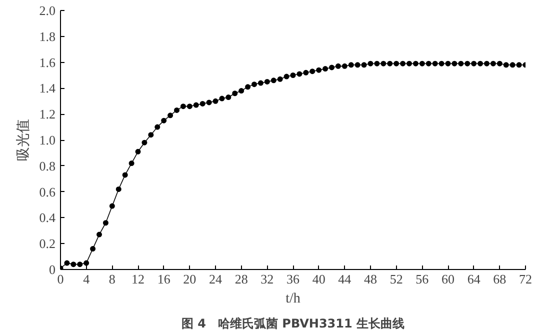 This screenshot has height=335, width=545. What do you see at coordinates (370, 279) in the screenshot?
I see `x-tick-label: 48` at bounding box center [370, 279].